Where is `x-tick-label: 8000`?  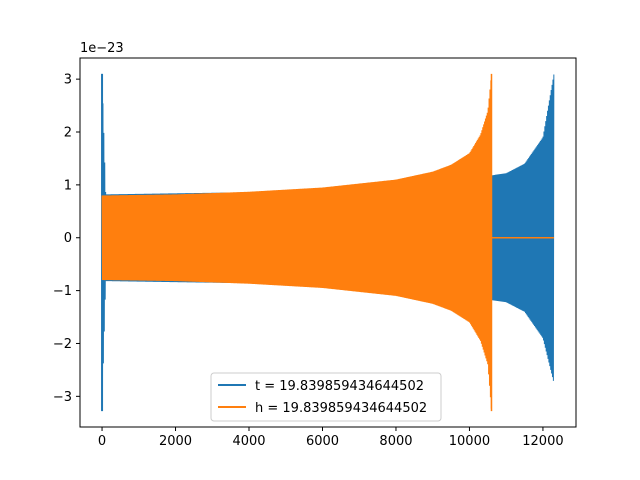
x-tick-label: 8000 is located at coordinates (395, 441).